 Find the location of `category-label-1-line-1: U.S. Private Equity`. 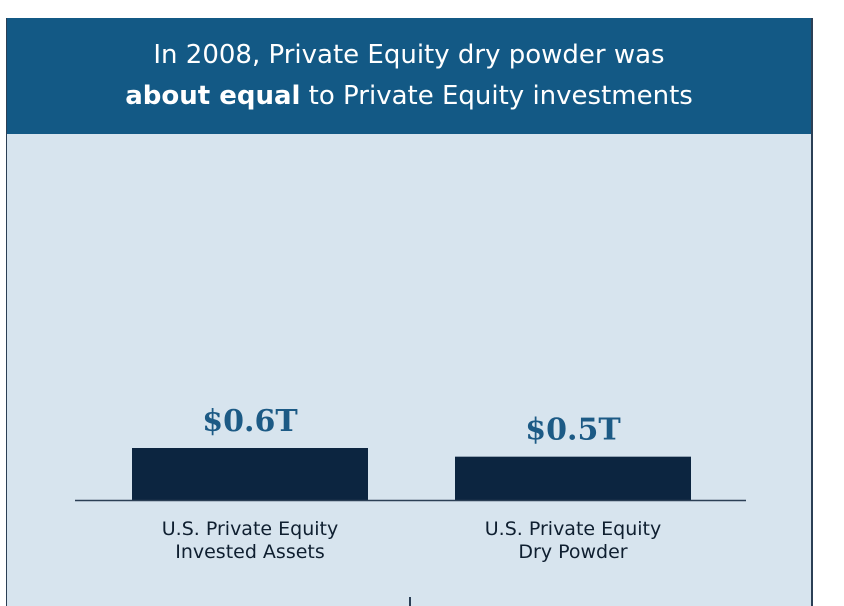

category-label-1-line-1: U.S. Private Equity is located at coordinates (250, 529).